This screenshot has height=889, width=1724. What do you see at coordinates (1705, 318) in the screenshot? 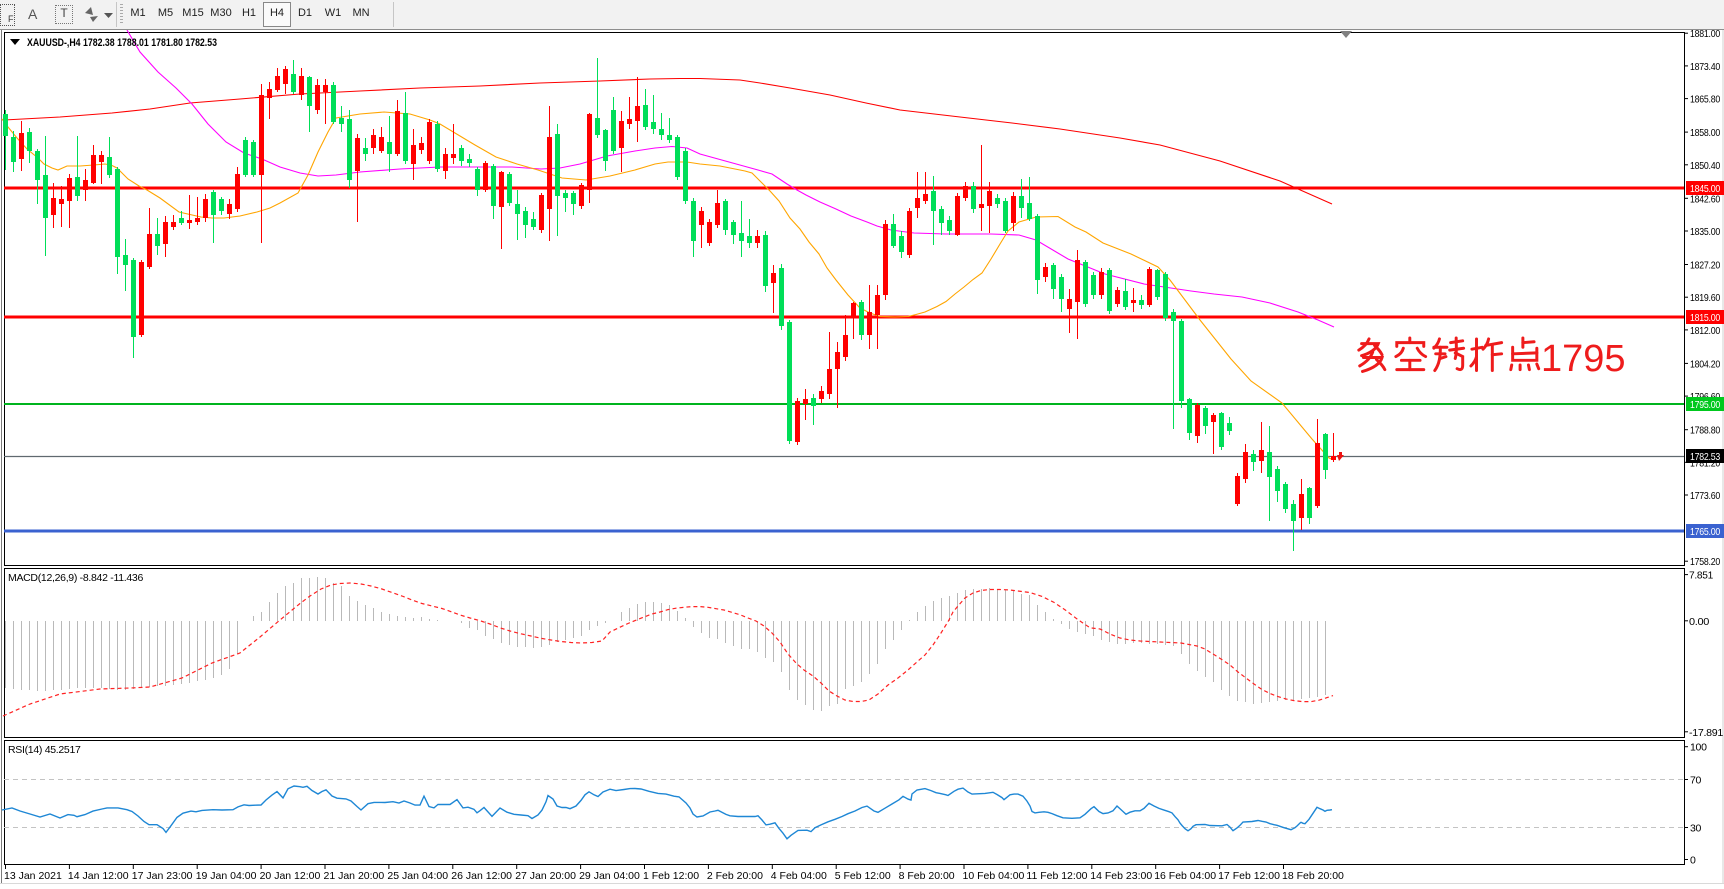
I see `svg-text: 1815.00` at bounding box center [1705, 318].